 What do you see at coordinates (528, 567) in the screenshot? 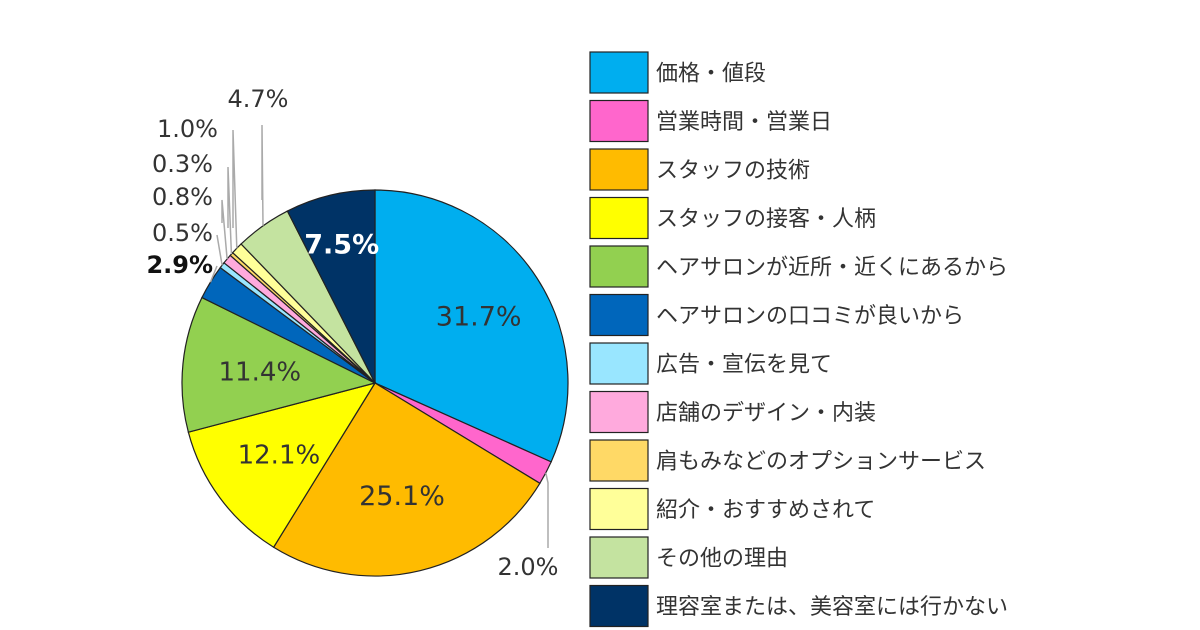
I see `slice-label-2: 2.0%` at bounding box center [528, 567].